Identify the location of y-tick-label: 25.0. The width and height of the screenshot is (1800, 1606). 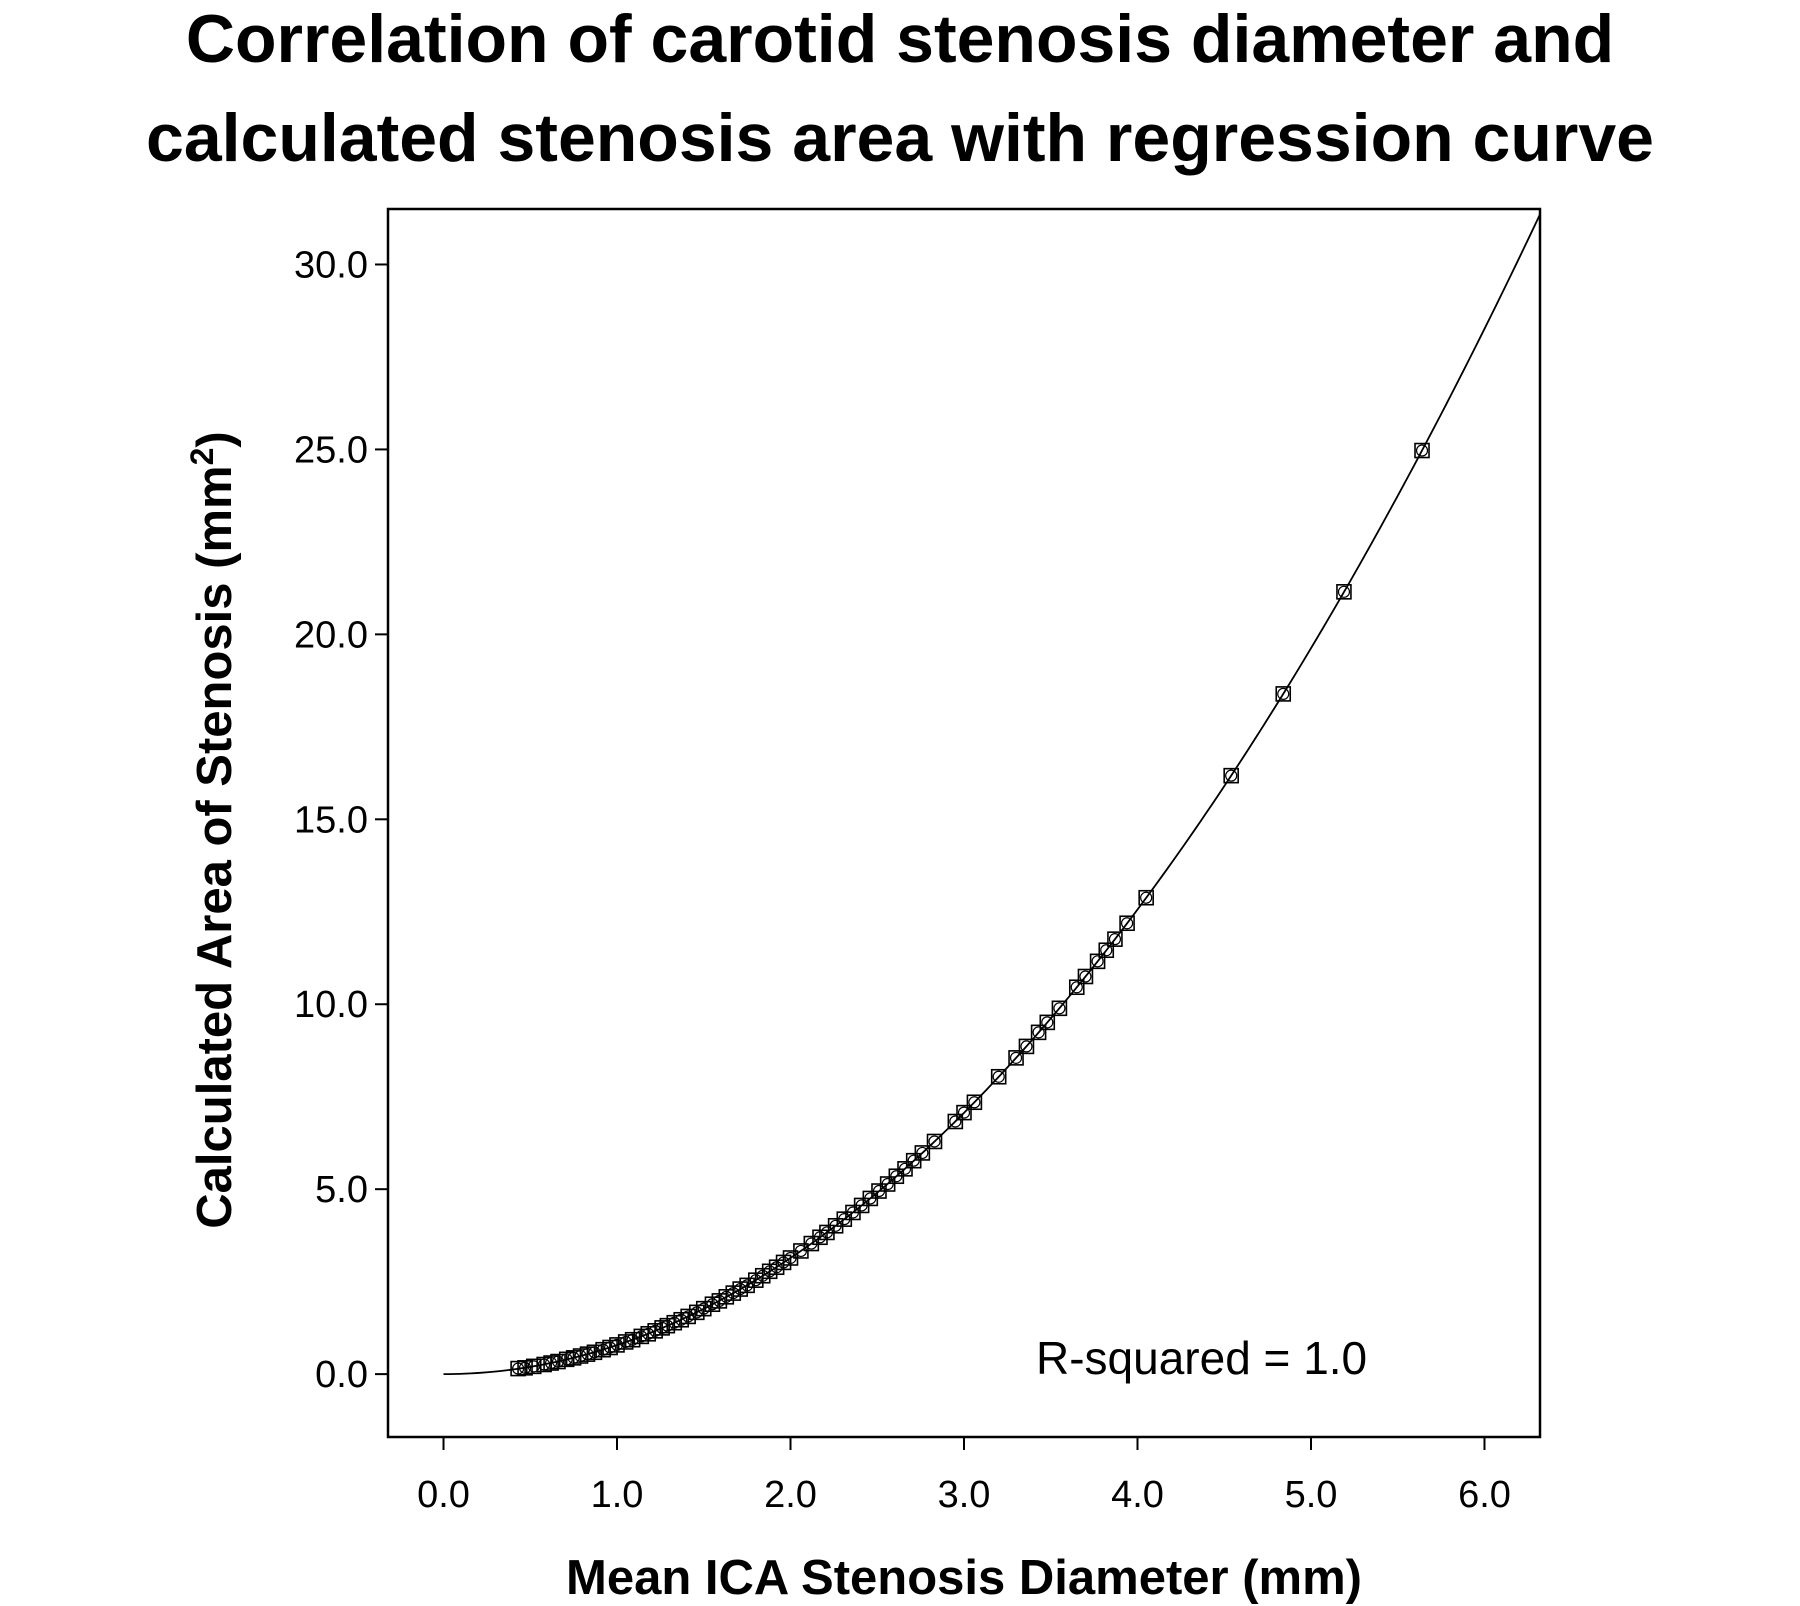
(331, 450).